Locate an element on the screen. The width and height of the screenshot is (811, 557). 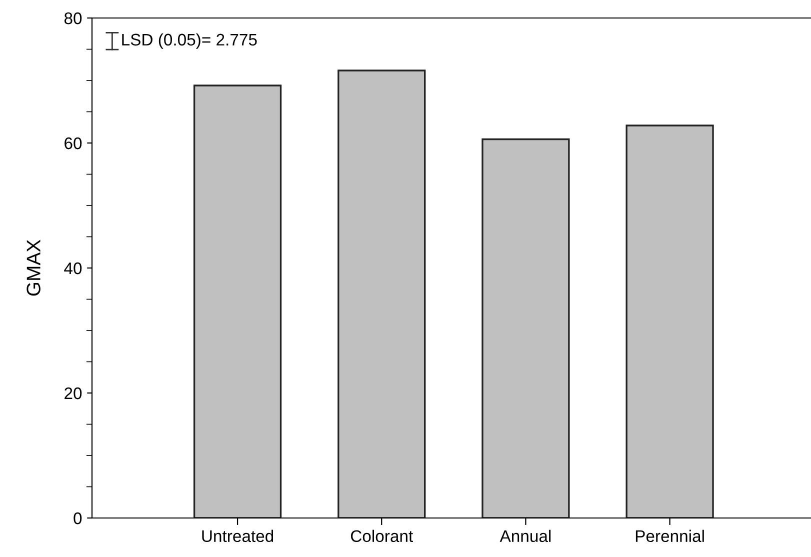
x-tick-label: Perennial is located at coordinates (670, 536).